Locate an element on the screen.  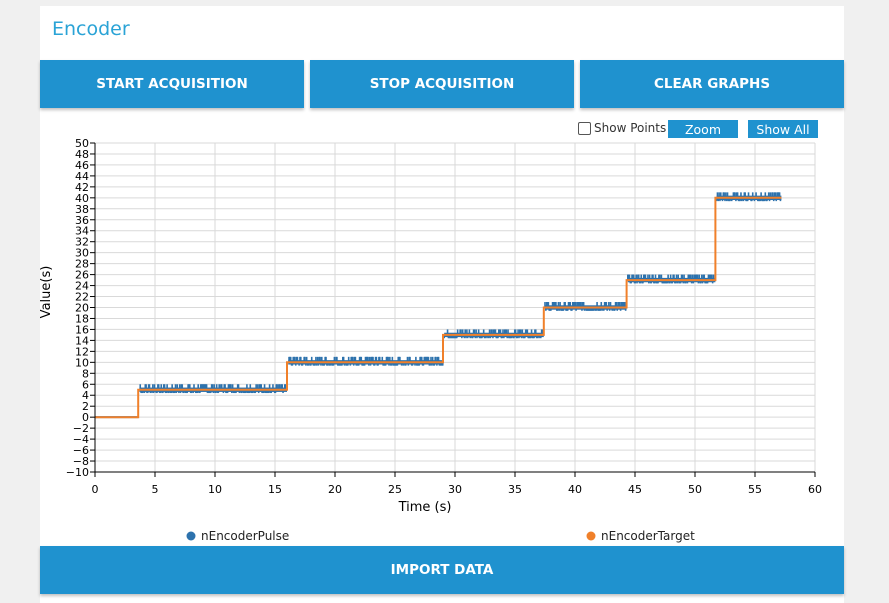
y-tick-label: 50 is located at coordinates (82, 143).